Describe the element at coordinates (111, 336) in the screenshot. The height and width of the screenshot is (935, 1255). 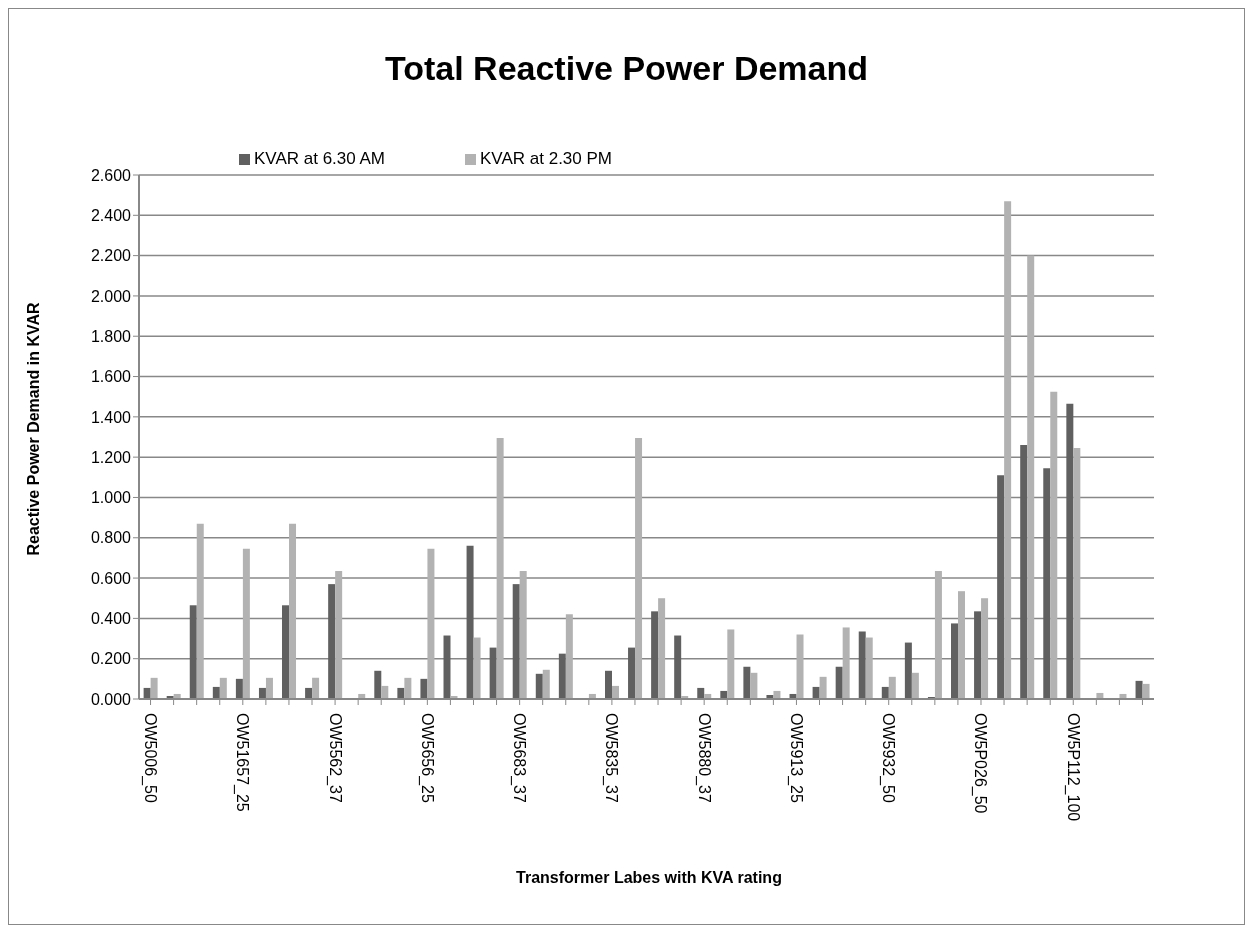
I see `y-tick-label: 1.800` at that location.